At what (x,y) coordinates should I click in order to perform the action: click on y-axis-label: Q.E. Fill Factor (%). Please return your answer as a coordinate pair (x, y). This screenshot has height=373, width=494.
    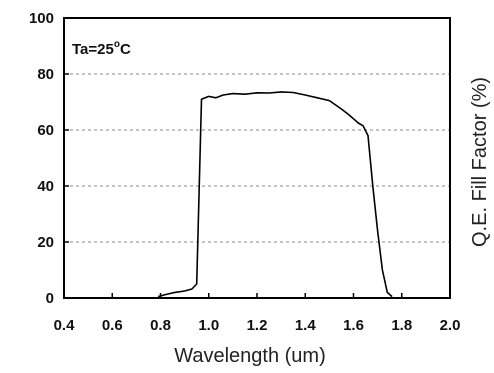
    Looking at the image, I should click on (480, 162).